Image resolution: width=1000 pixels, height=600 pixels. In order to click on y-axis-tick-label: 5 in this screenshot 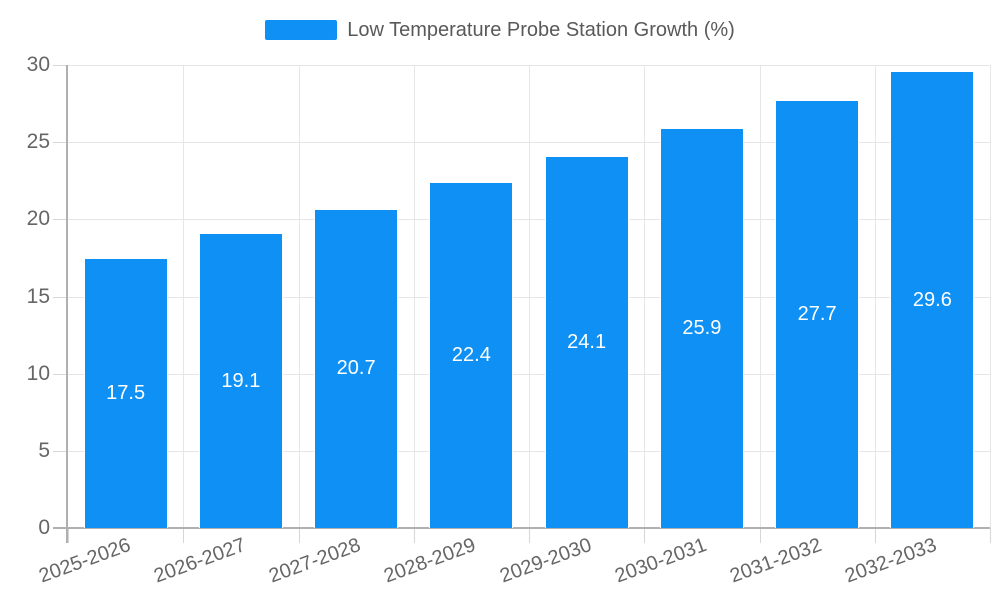, I will do `click(44, 450)`.